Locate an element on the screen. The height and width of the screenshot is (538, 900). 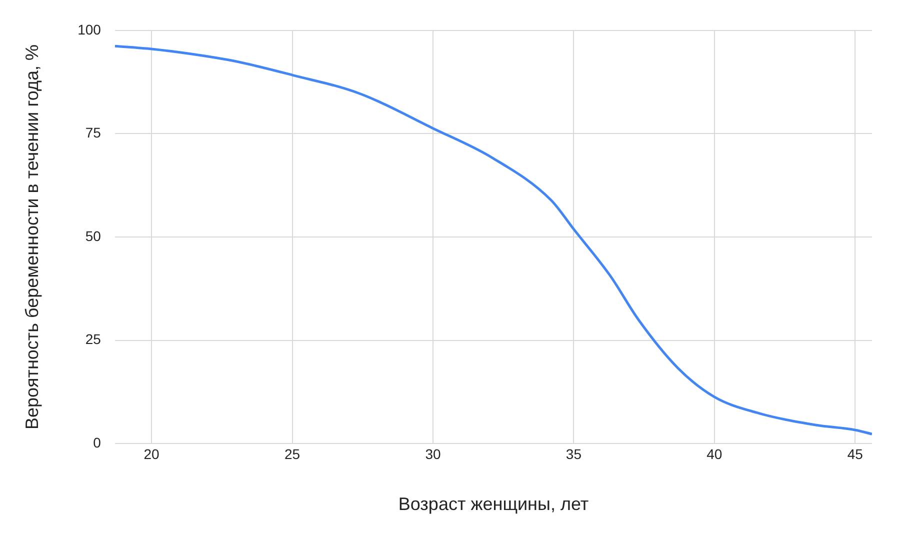
y-tick-label: 75 is located at coordinates (93, 132).